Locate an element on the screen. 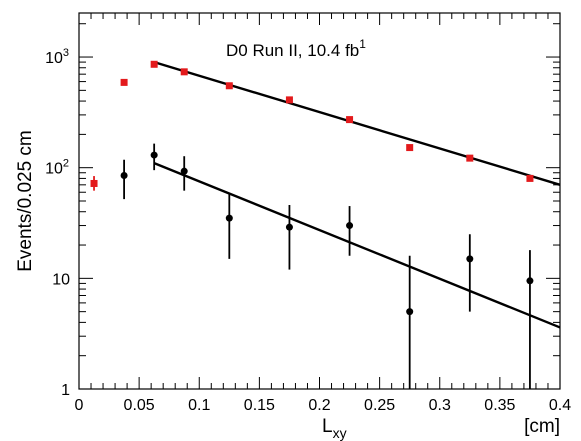  x-tick-label: 0.2 is located at coordinates (319, 405).